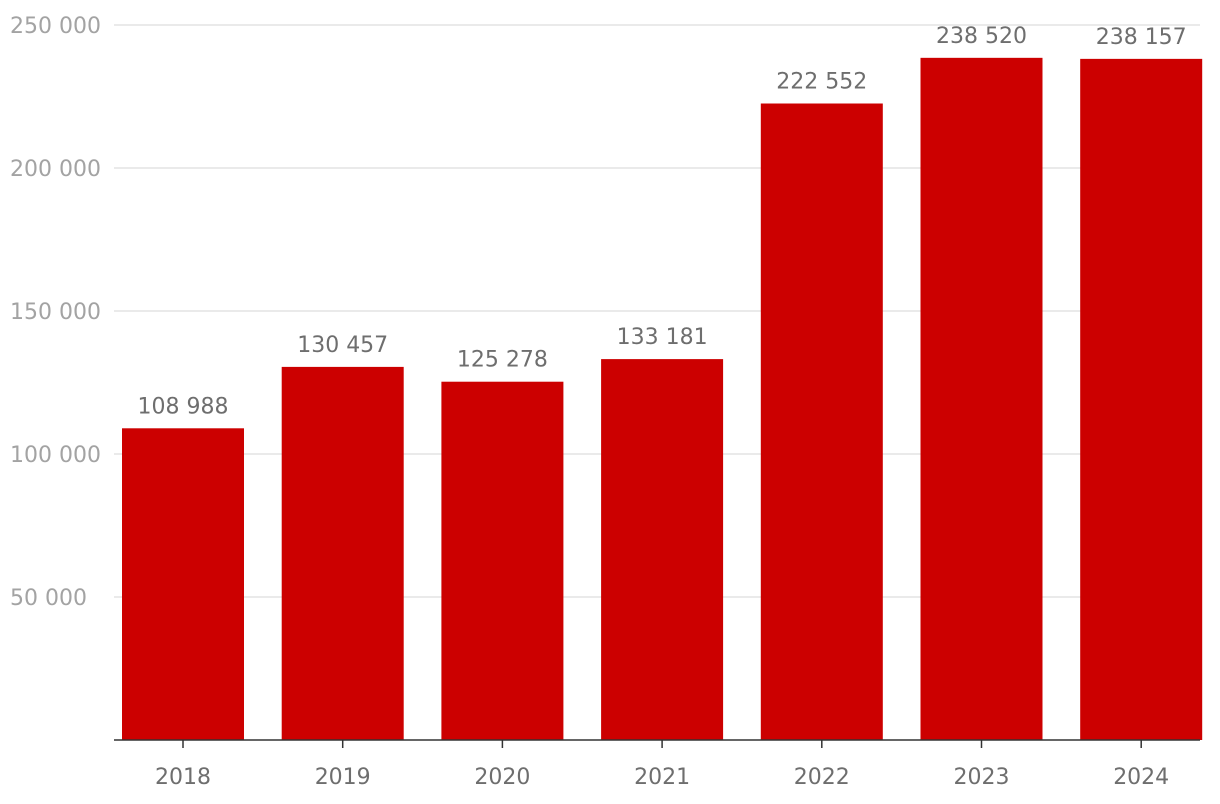 This screenshot has height=804, width=1220. Describe the element at coordinates (502, 560) in the screenshot. I see `bar-2020` at that location.